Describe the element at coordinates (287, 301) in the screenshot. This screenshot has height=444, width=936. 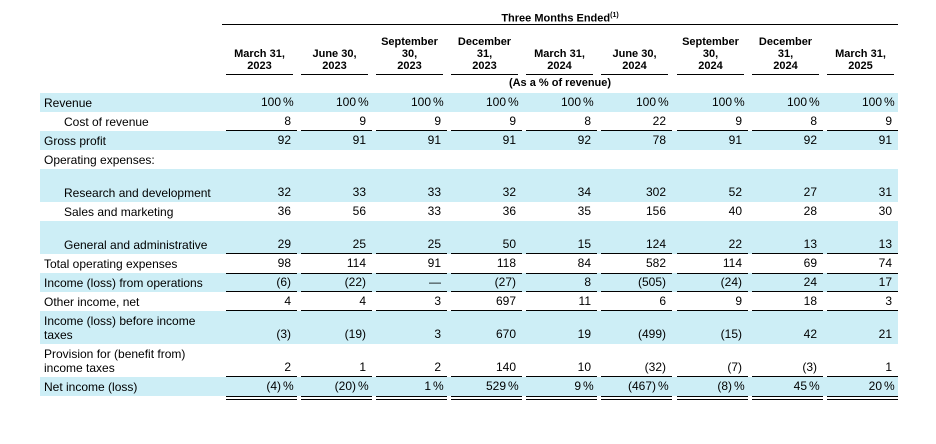
I see `cell-value: 4` at that location.